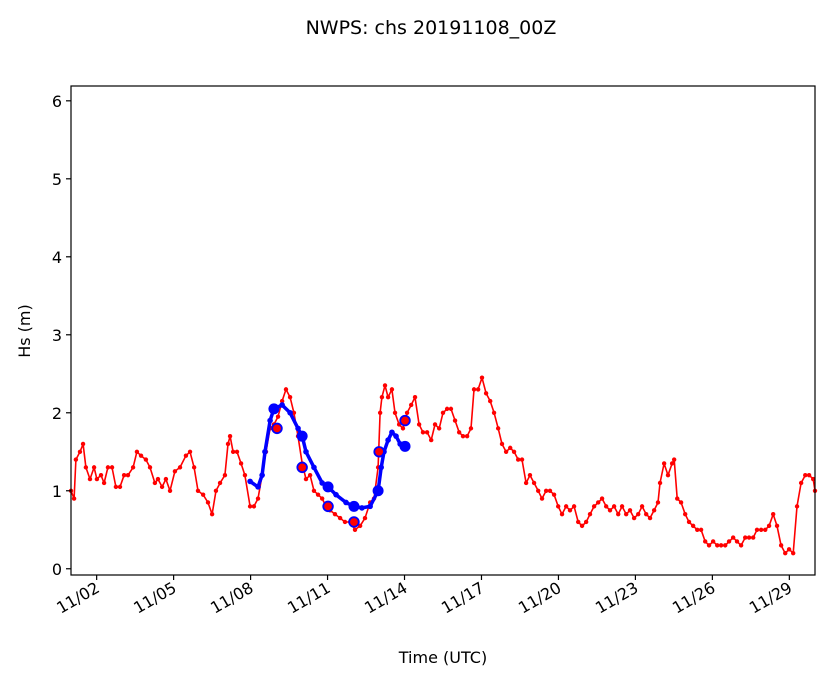 This screenshot has height=685, width=833. I want to click on y-tick-label: 2, so click(57, 413).